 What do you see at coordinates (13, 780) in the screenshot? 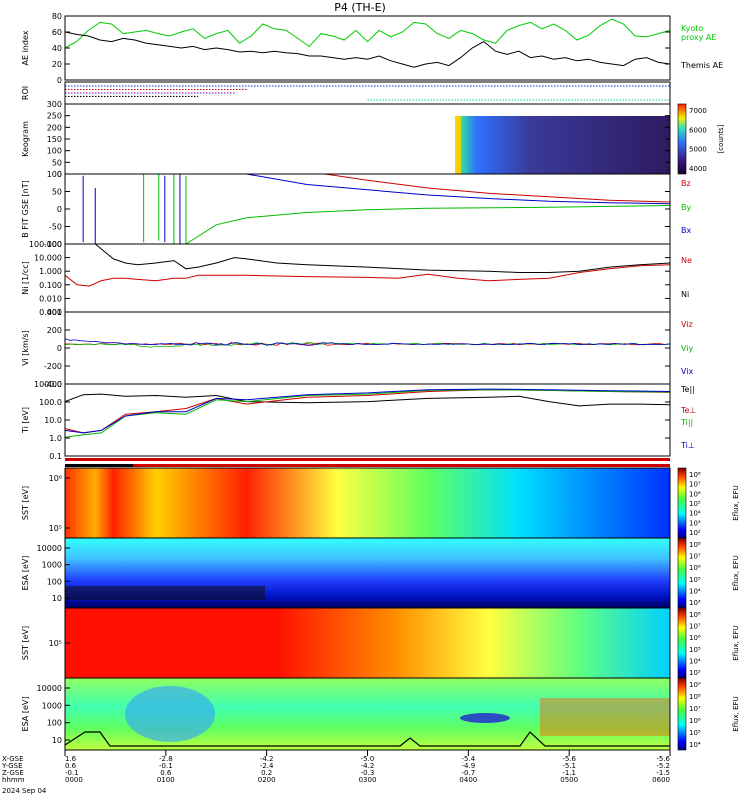
I see `ephemeris-label: hhmm` at bounding box center [13, 780].